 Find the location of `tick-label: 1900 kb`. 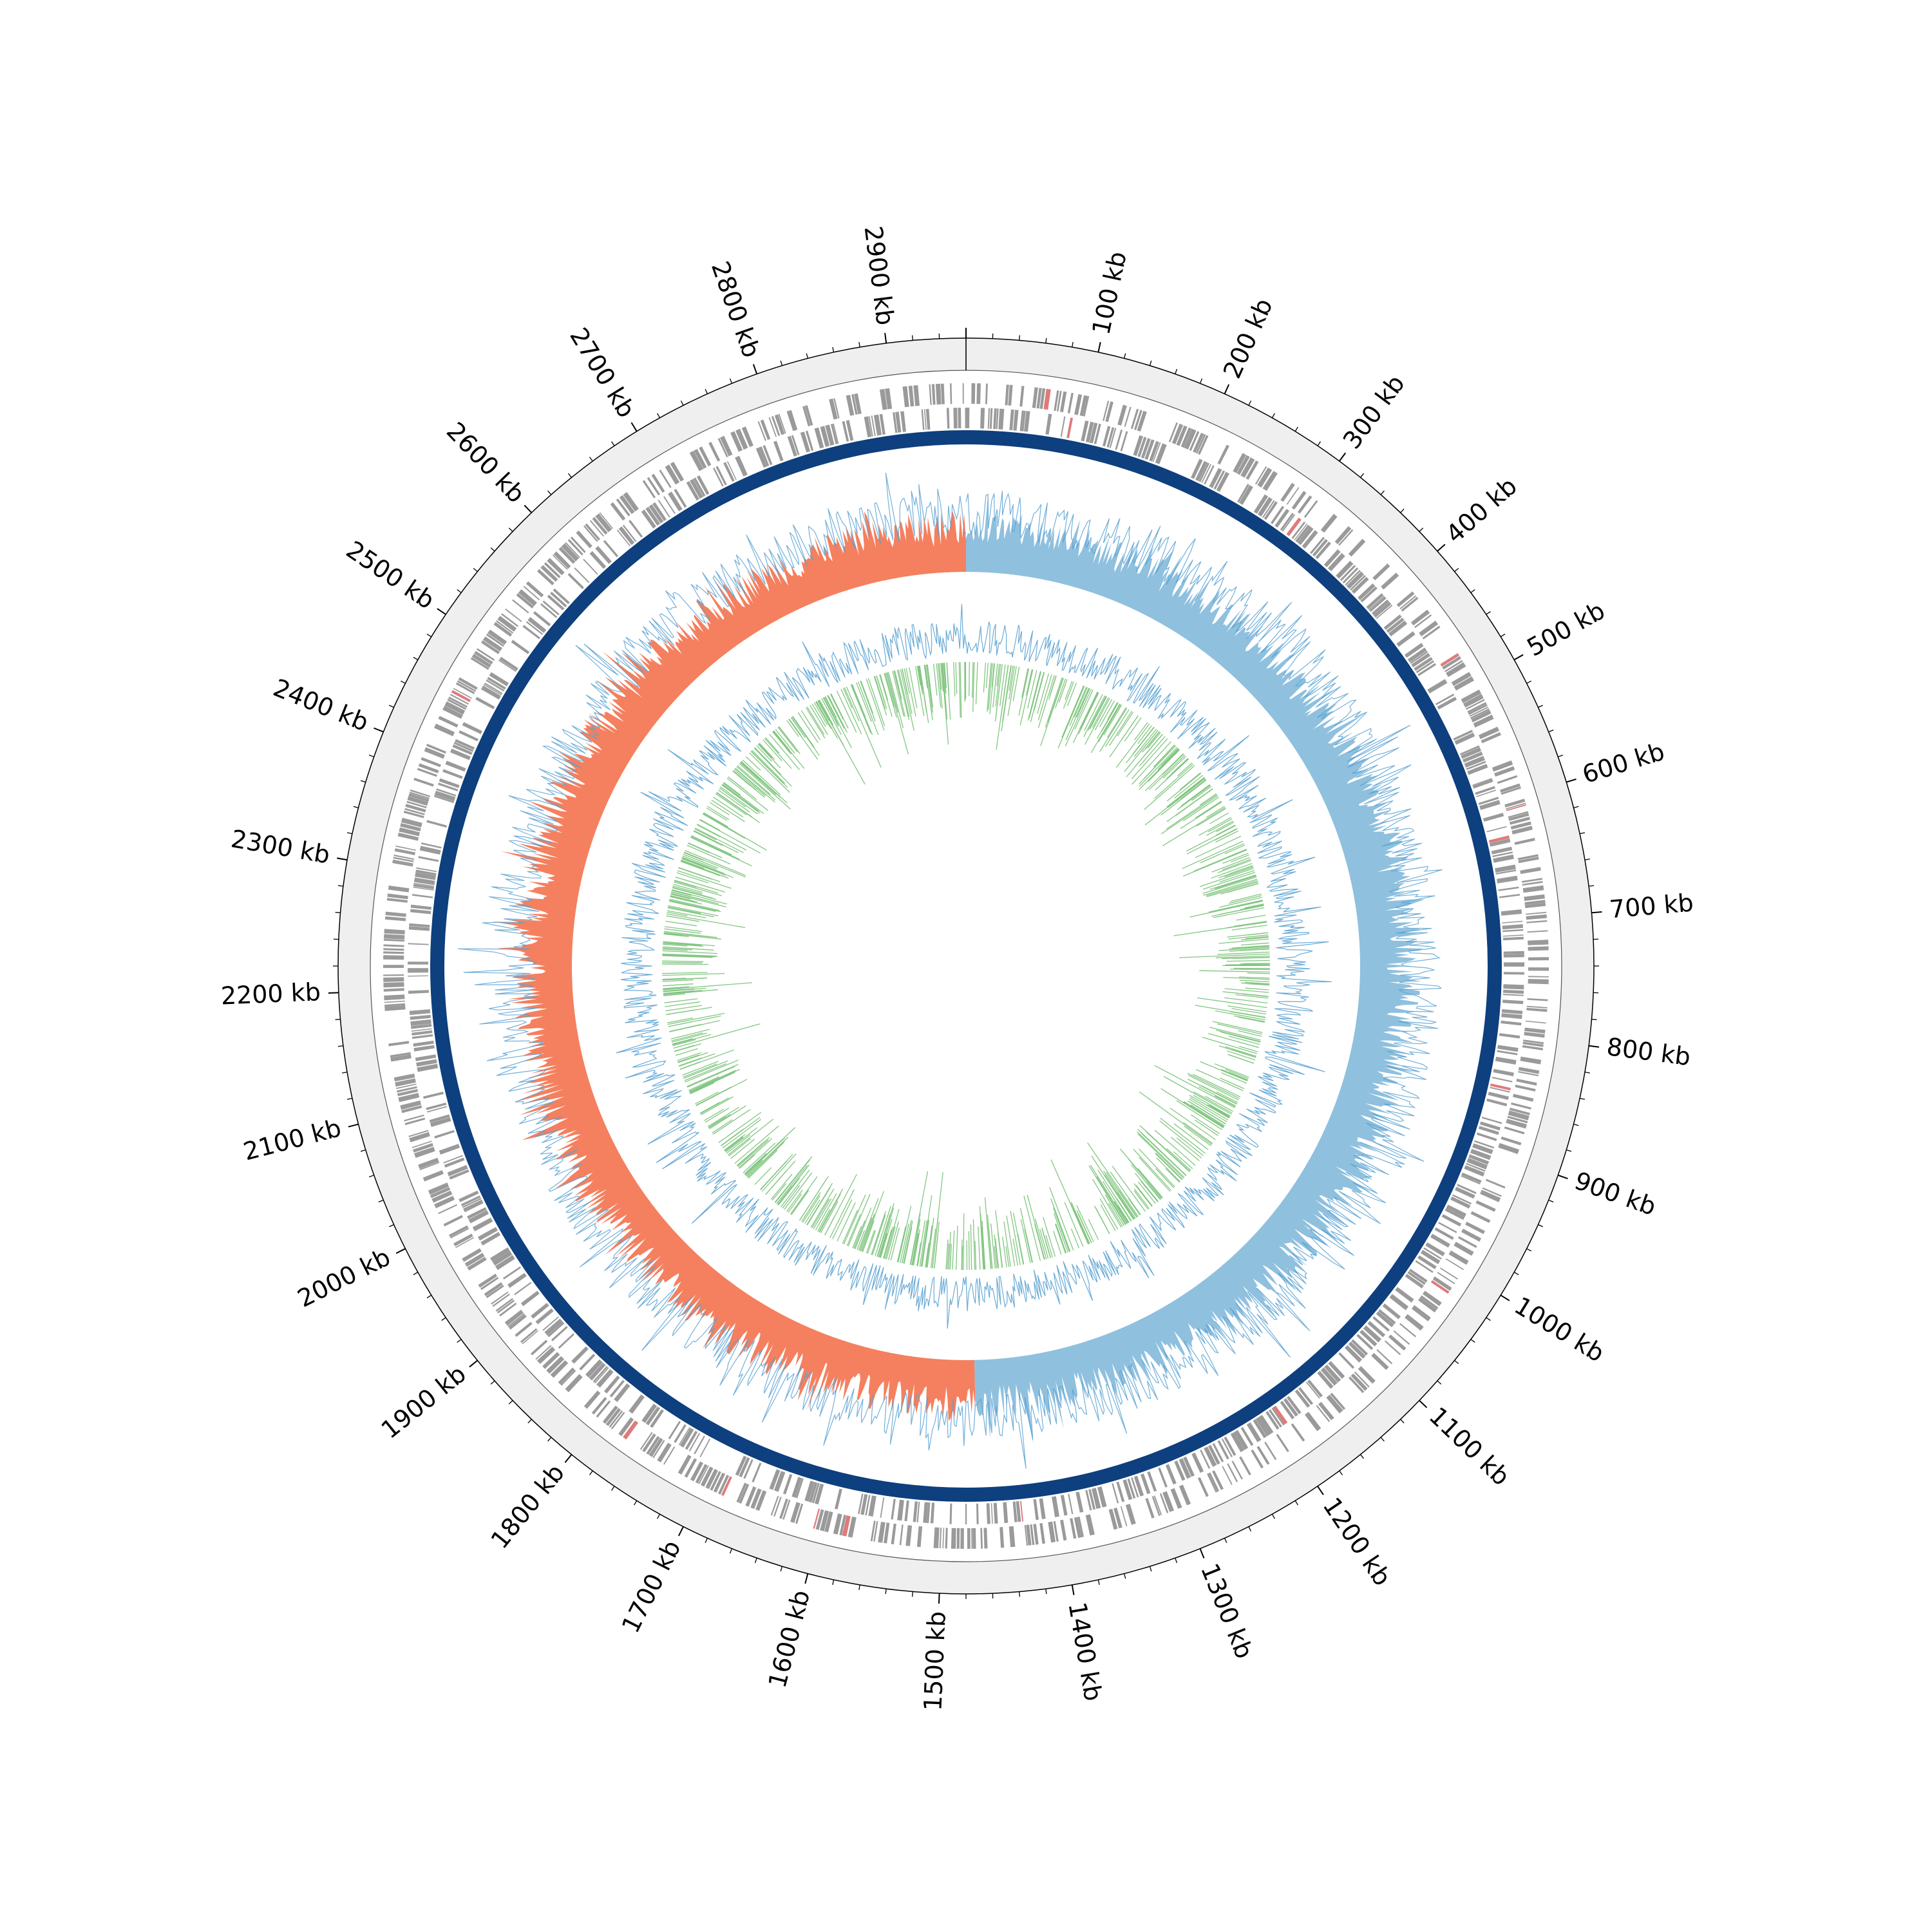

tick-label: 1900 kb is located at coordinates (423, 1401).